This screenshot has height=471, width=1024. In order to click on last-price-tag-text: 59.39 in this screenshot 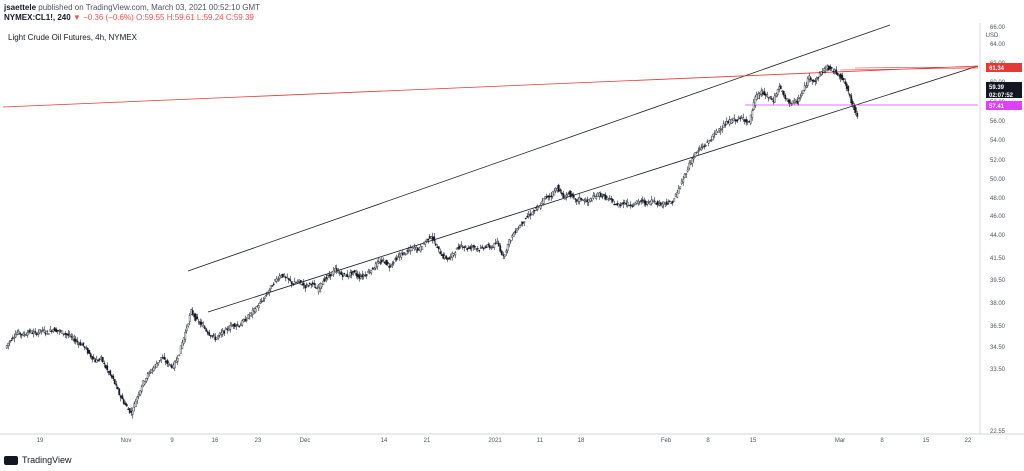, I will do `click(997, 88)`.